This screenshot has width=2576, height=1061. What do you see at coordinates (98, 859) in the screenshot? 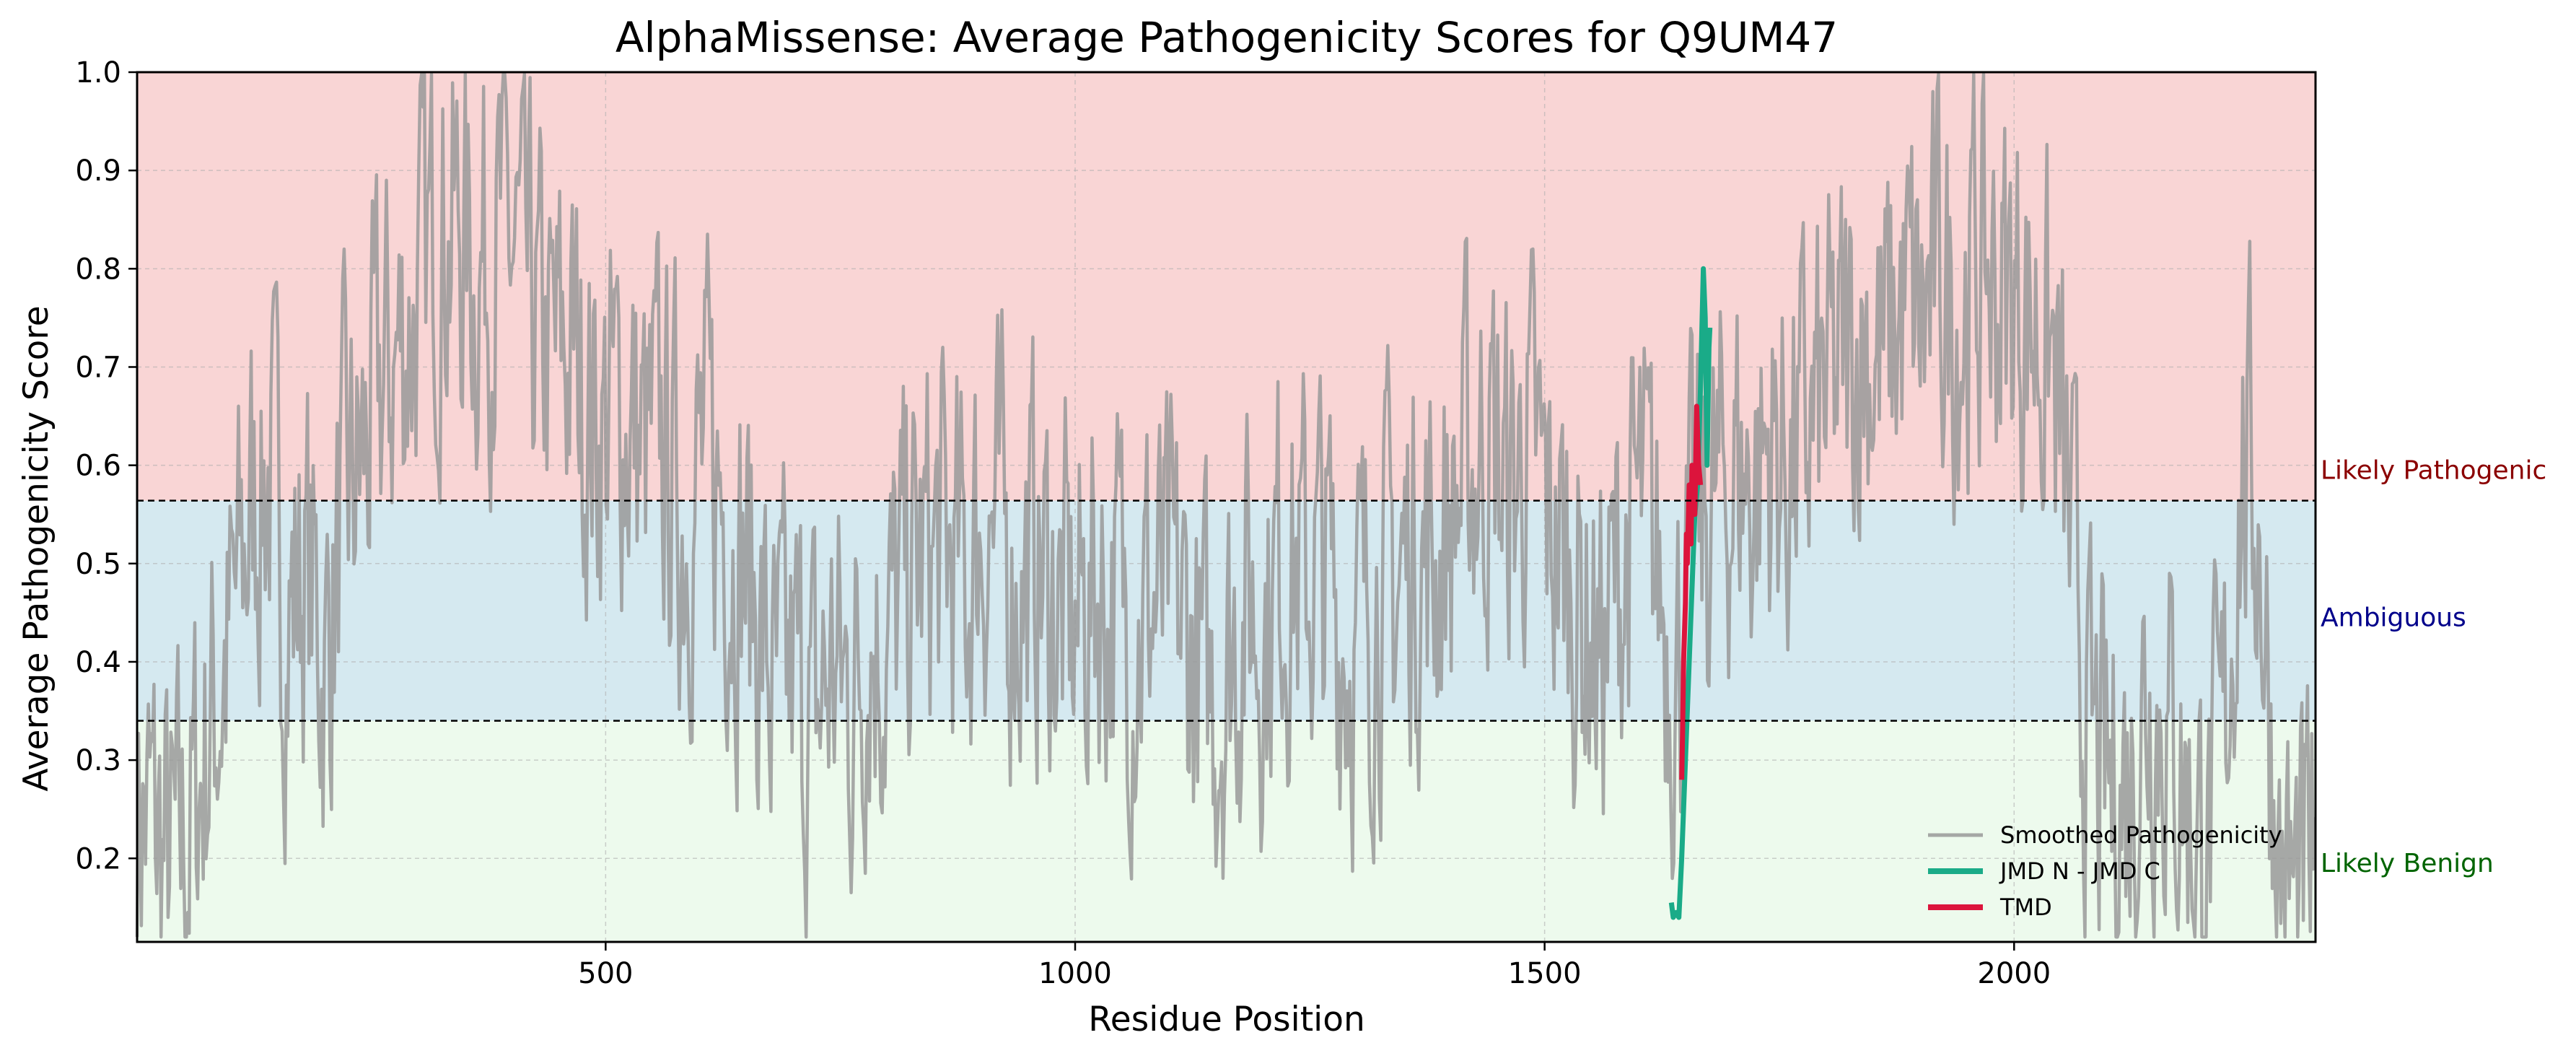
I see `y-tick-label-0: 0.2` at bounding box center [98, 859].